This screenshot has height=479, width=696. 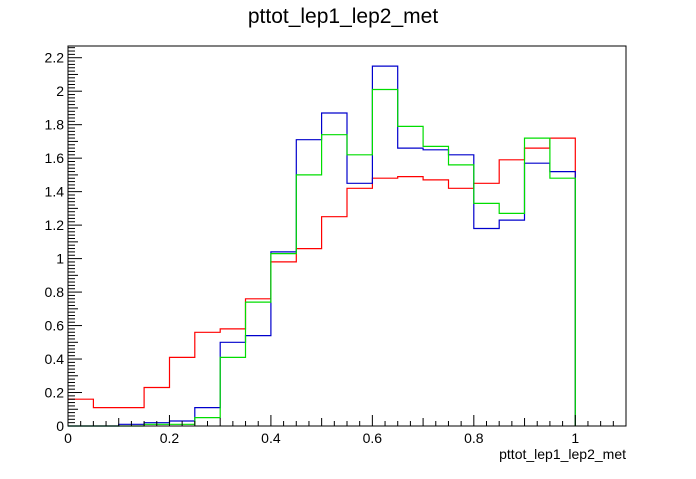 I want to click on y-tick-label: 0.2, so click(x=55, y=393).